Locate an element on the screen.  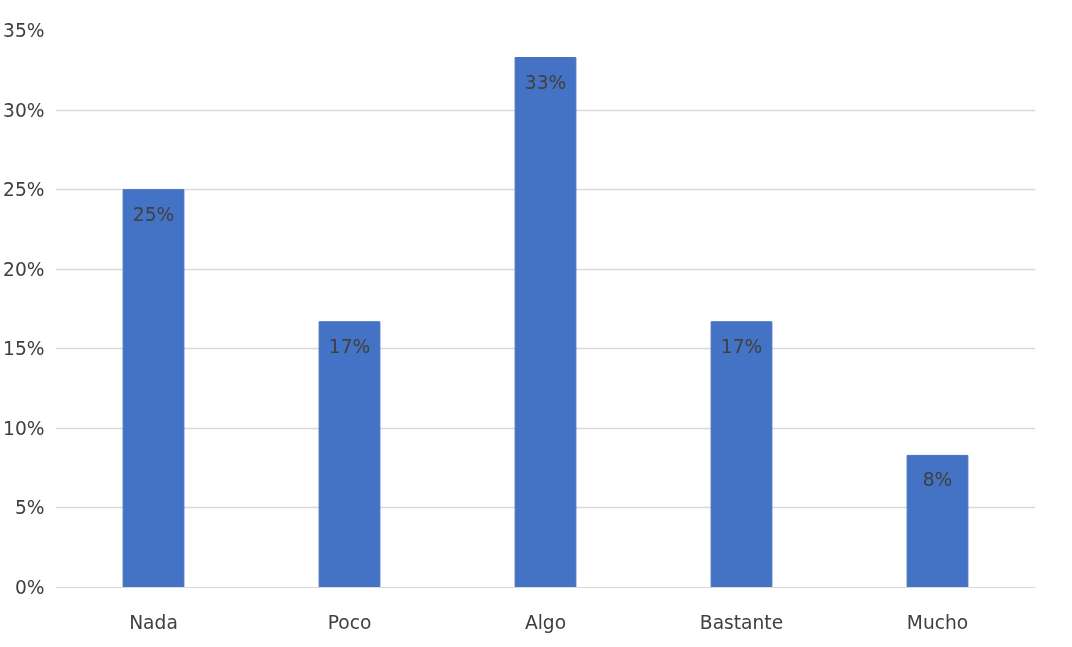
y-tick-label: 35% is located at coordinates (24, 30).